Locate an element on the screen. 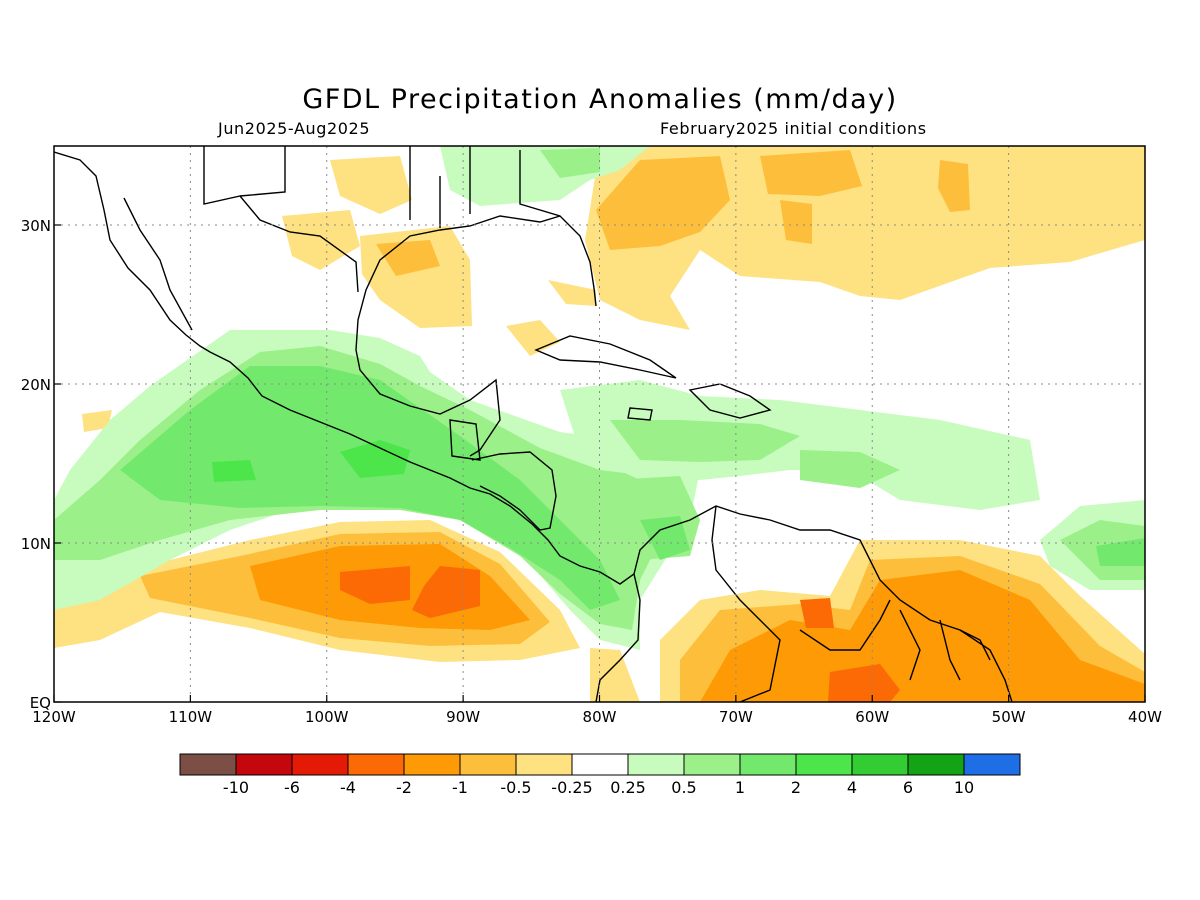 The height and width of the screenshot is (900, 1200). lon-label: 70W is located at coordinates (736, 717).